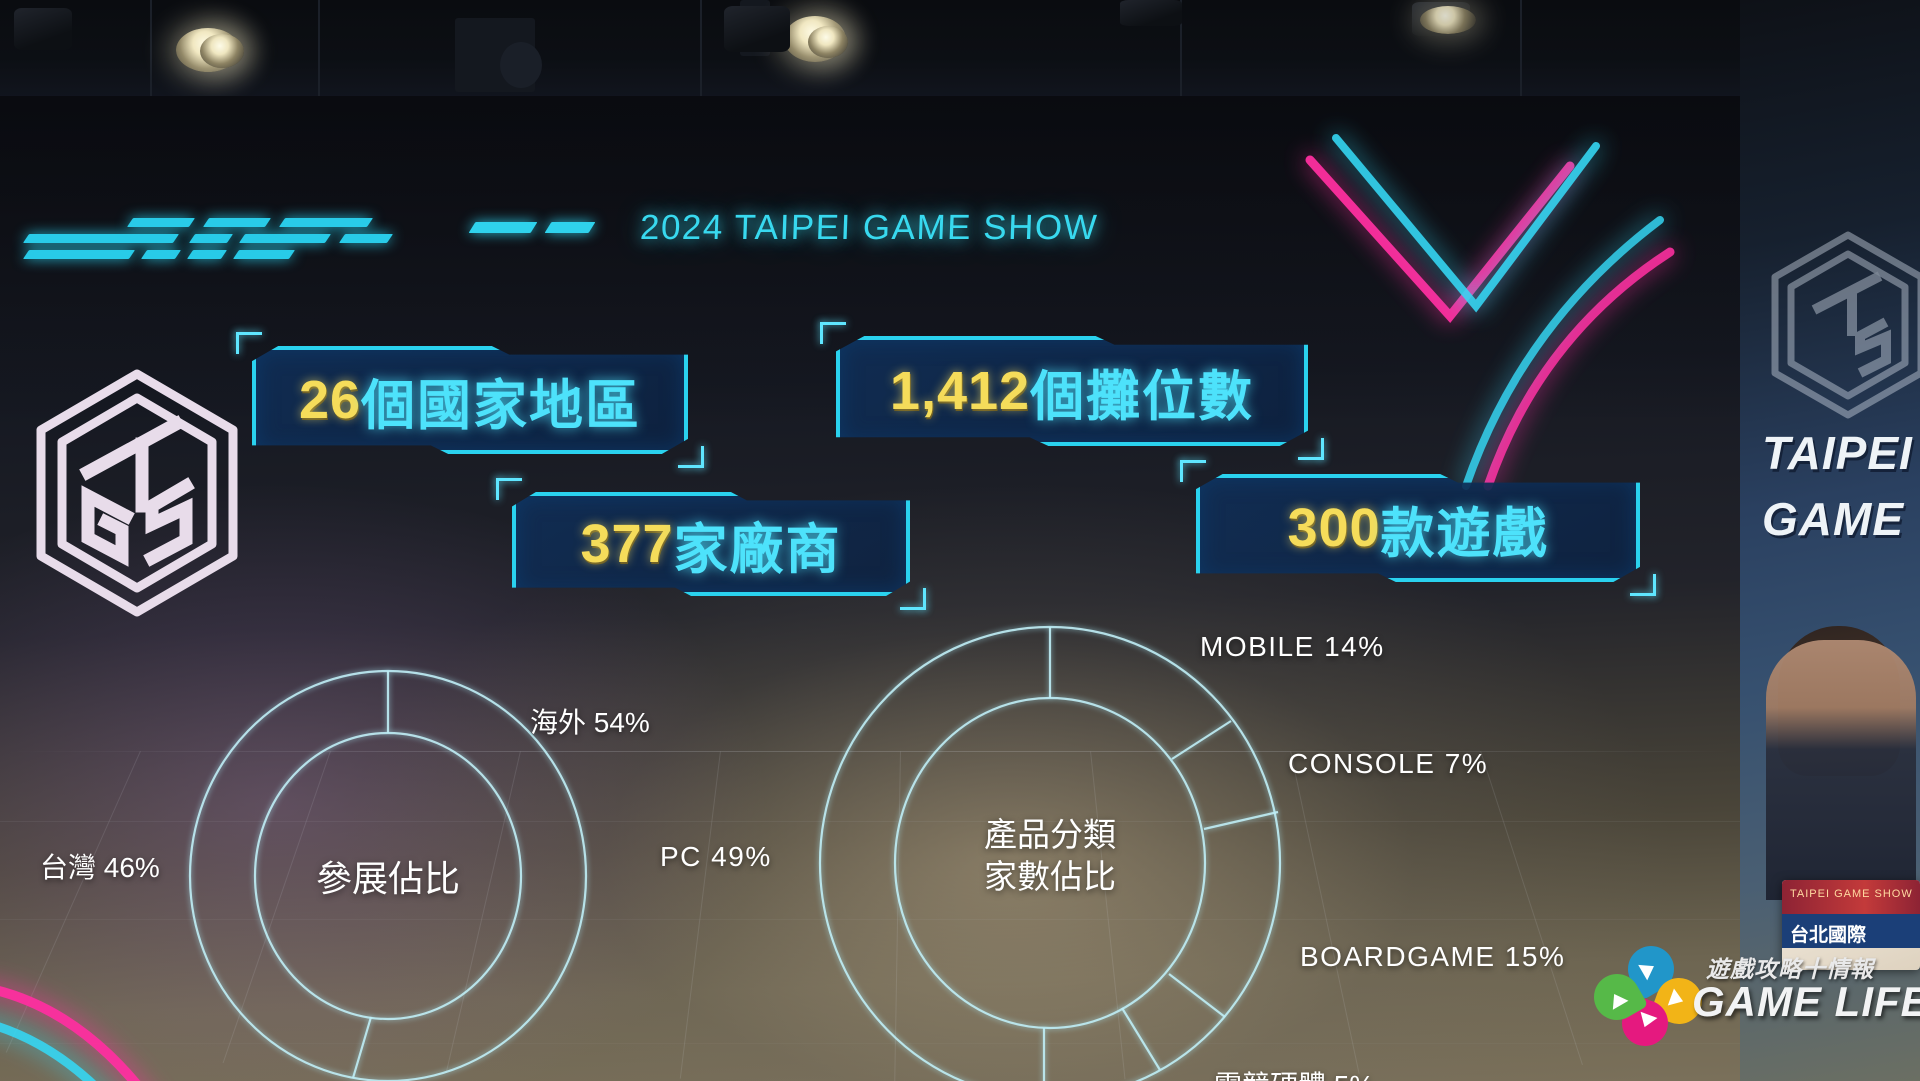 This screenshot has width=1920, height=1081. What do you see at coordinates (1050, 834) in the screenshot?
I see `donut-center-label-line1: 產品分類` at bounding box center [1050, 834].